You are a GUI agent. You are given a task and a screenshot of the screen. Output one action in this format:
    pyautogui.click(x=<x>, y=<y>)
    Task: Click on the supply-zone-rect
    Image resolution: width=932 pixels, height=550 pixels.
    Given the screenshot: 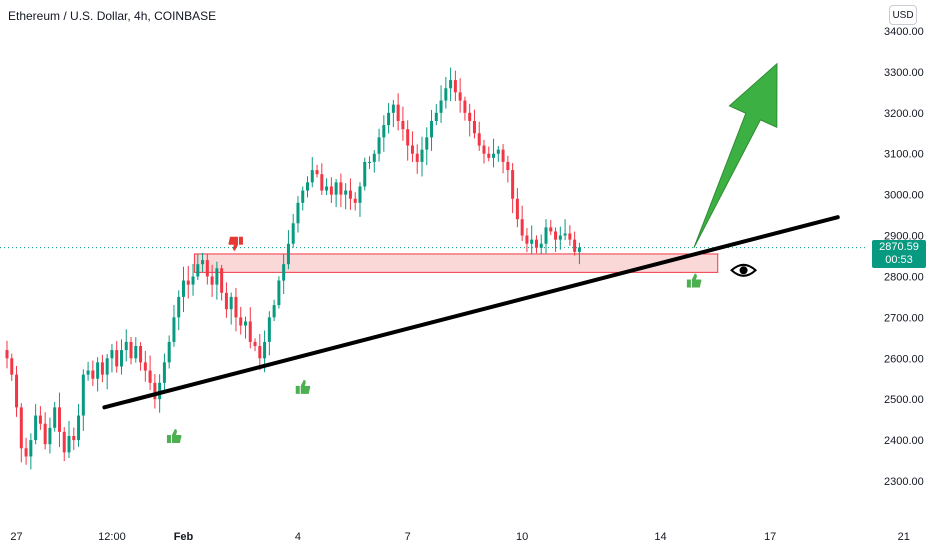 What is the action you would take?
    pyautogui.click(x=456, y=263)
    